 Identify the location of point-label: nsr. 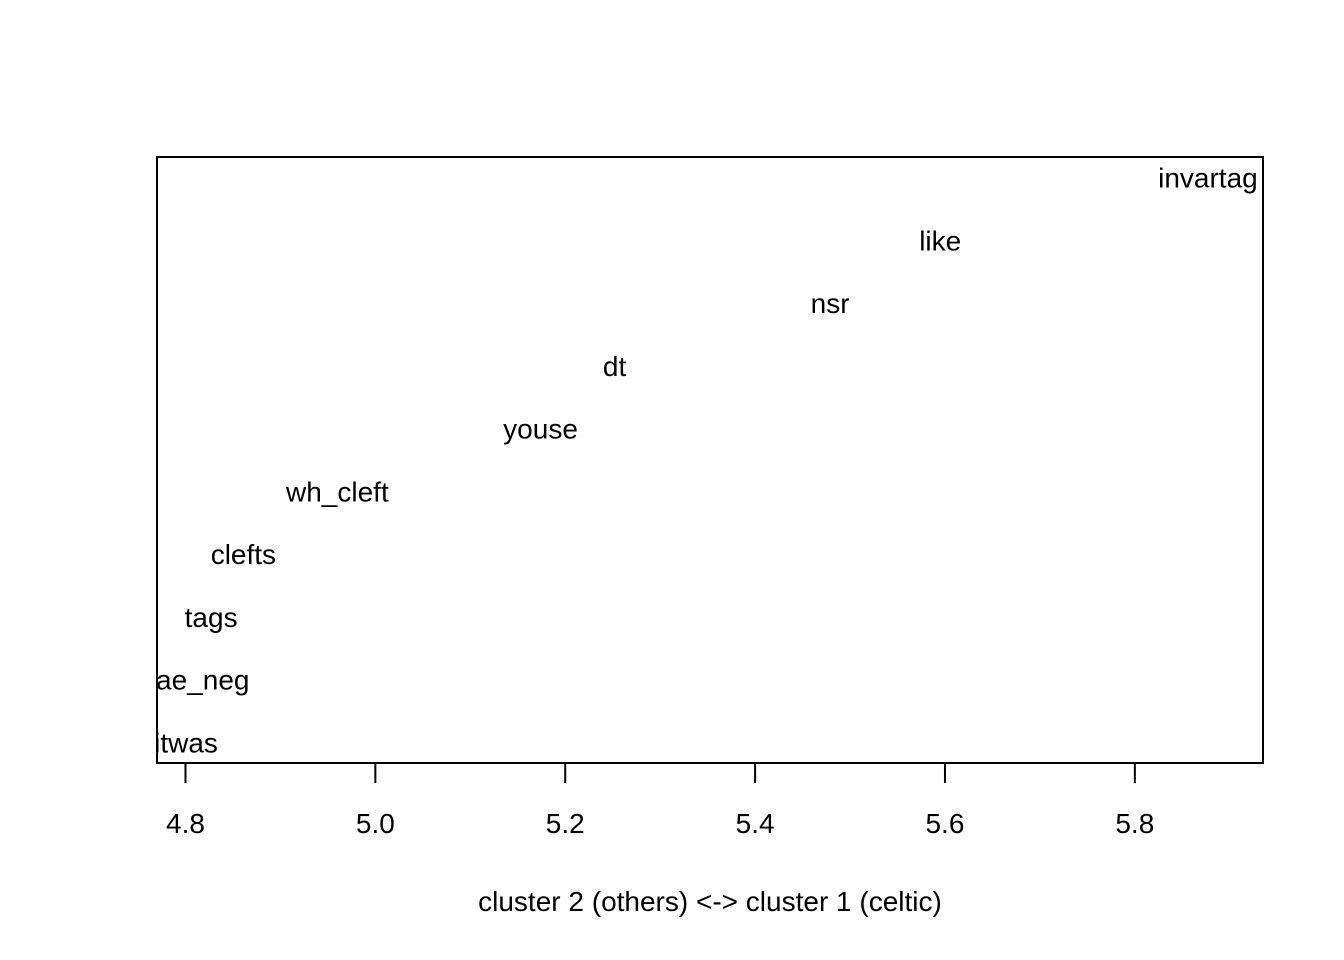
(830, 303).